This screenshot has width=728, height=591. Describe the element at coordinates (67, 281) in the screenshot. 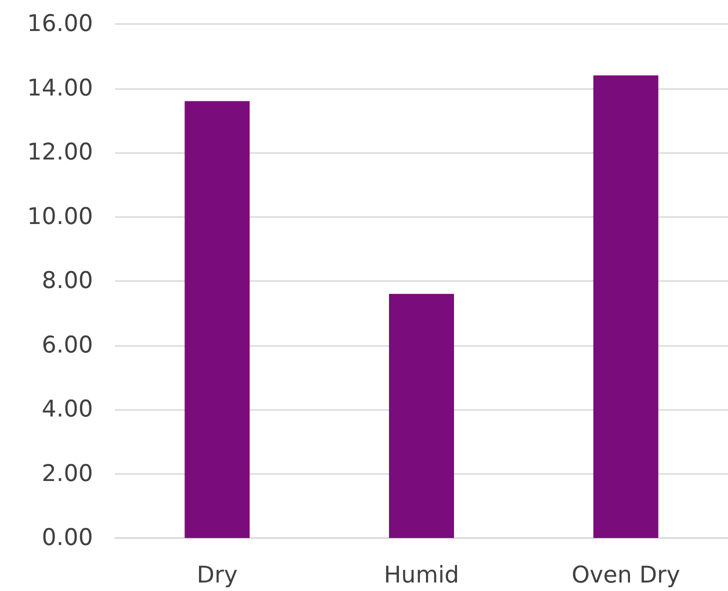

I see `y-tick-label: 8.00` at that location.